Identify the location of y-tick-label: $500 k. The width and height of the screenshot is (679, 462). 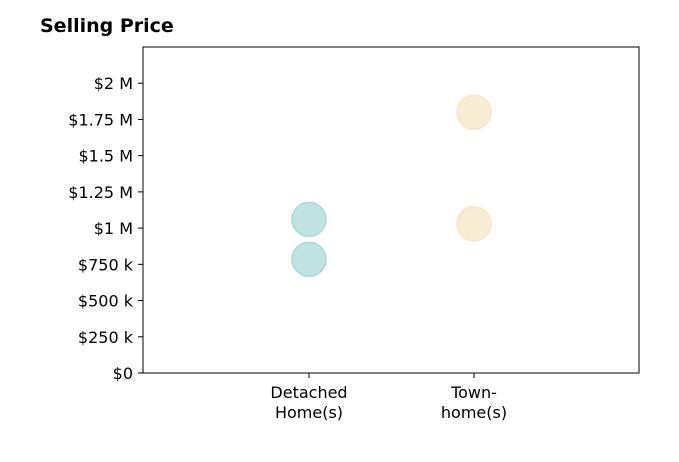
(106, 301).